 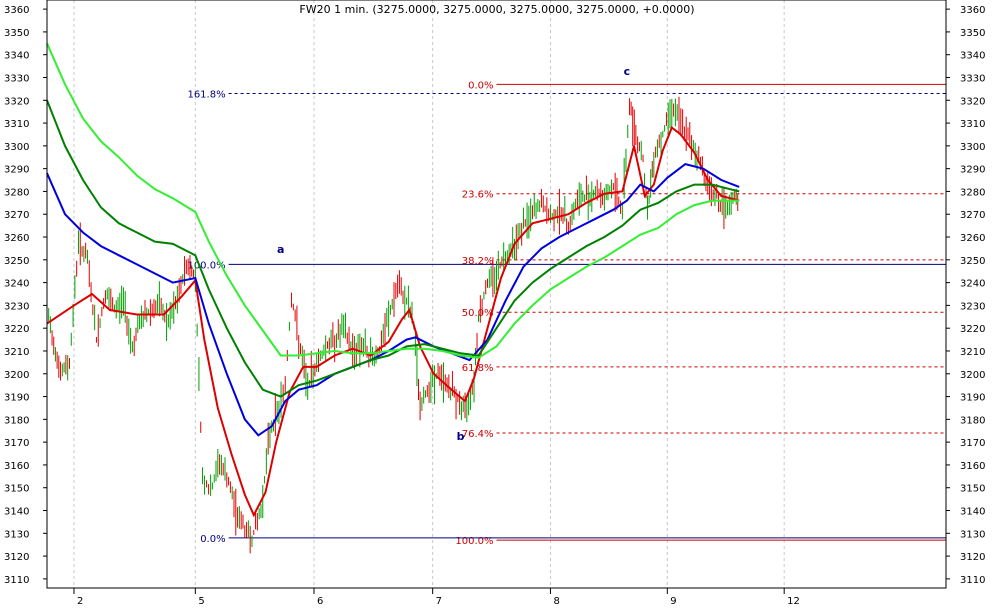 What do you see at coordinates (16, 512) in the screenshot?
I see `y-tick-label-left: 3140` at bounding box center [16, 512].